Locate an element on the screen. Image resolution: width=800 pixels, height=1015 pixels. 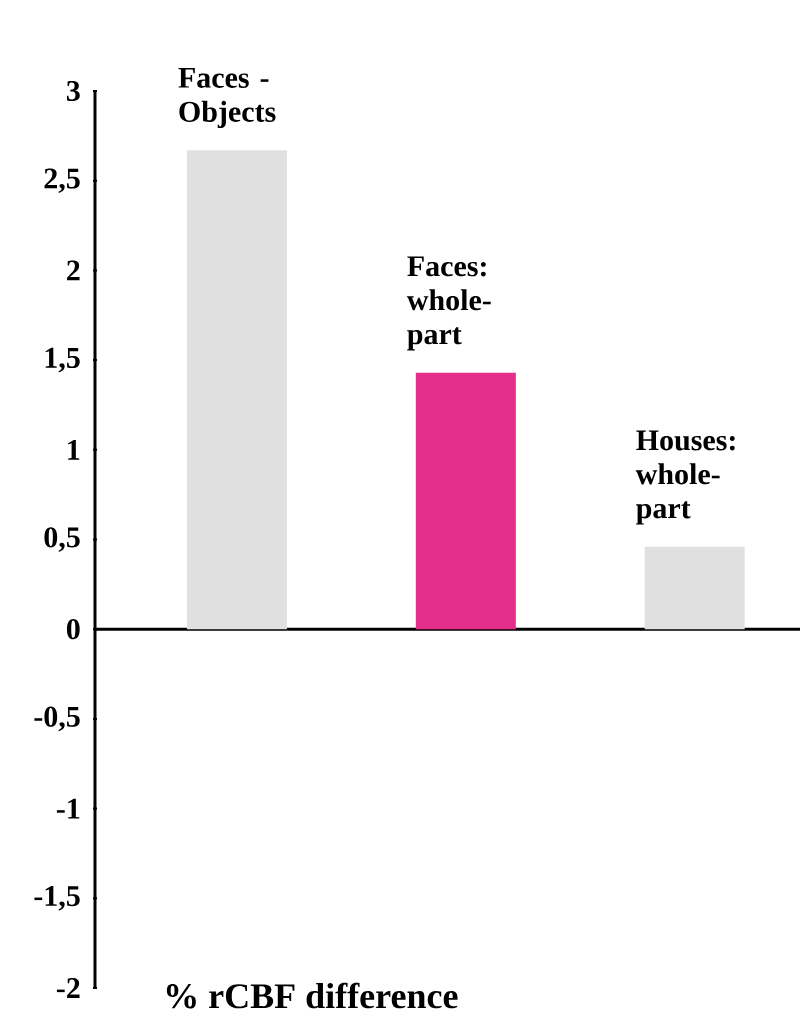
x-tick-label: Faces - Objects is located at coordinates (227, 97).